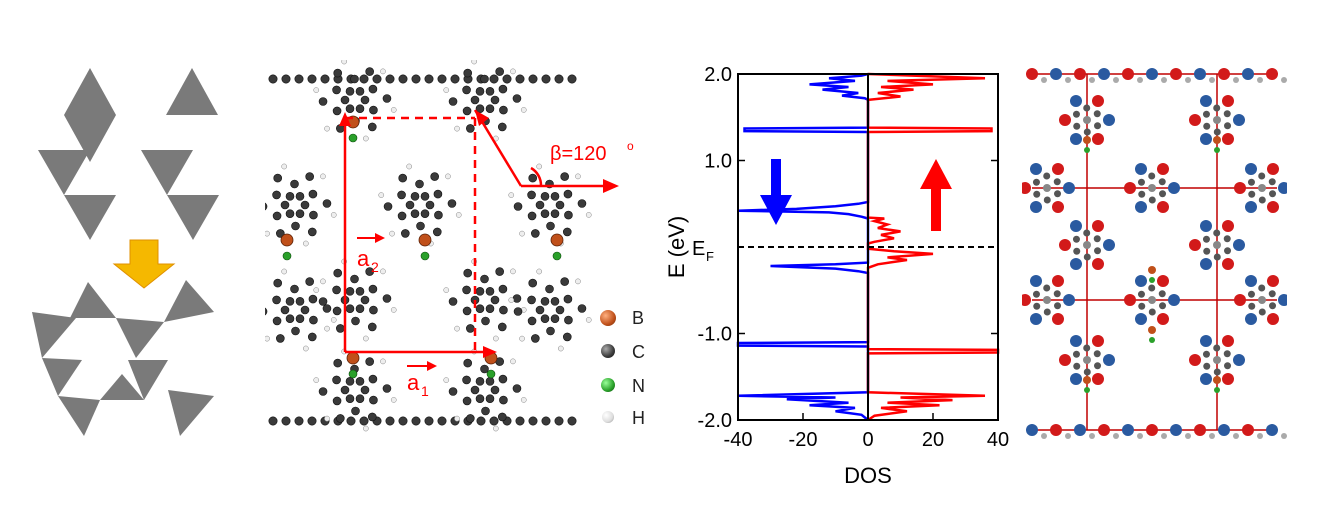  I want to click on legend-item-c: C, so click(628, 352).